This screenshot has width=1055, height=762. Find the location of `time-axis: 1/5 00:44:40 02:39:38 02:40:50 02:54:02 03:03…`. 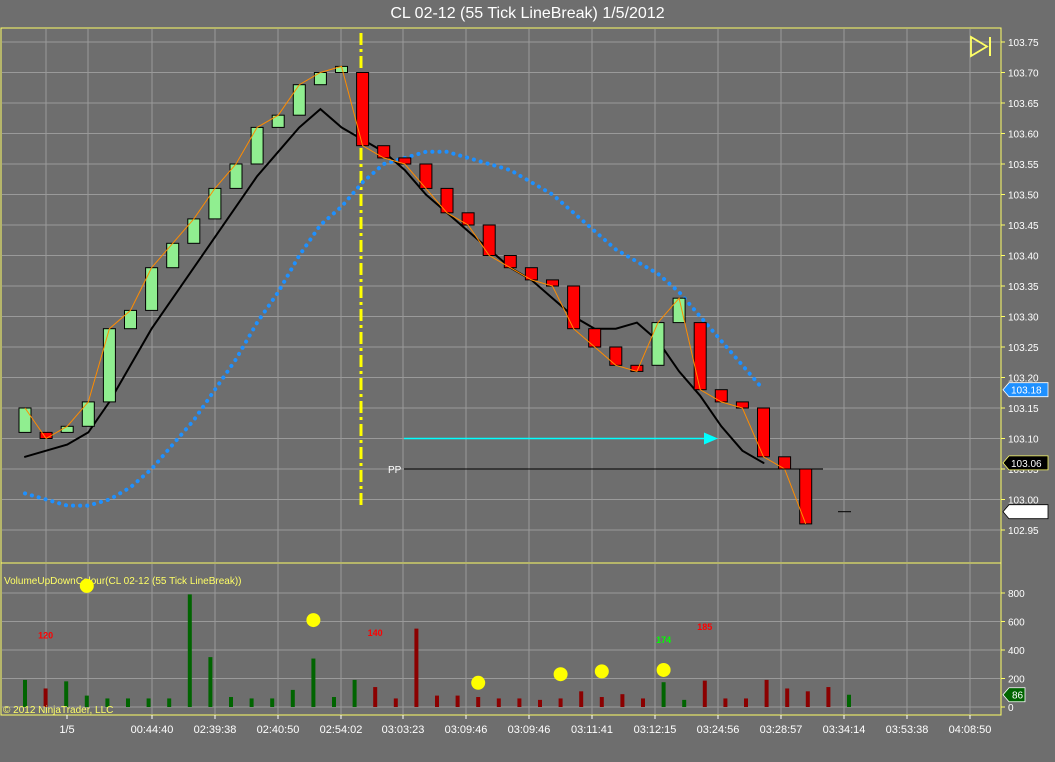

time-axis: 1/5 00:44:40 02:39:38 02:40:50 02:54:02 03:03… is located at coordinates (525, 725).